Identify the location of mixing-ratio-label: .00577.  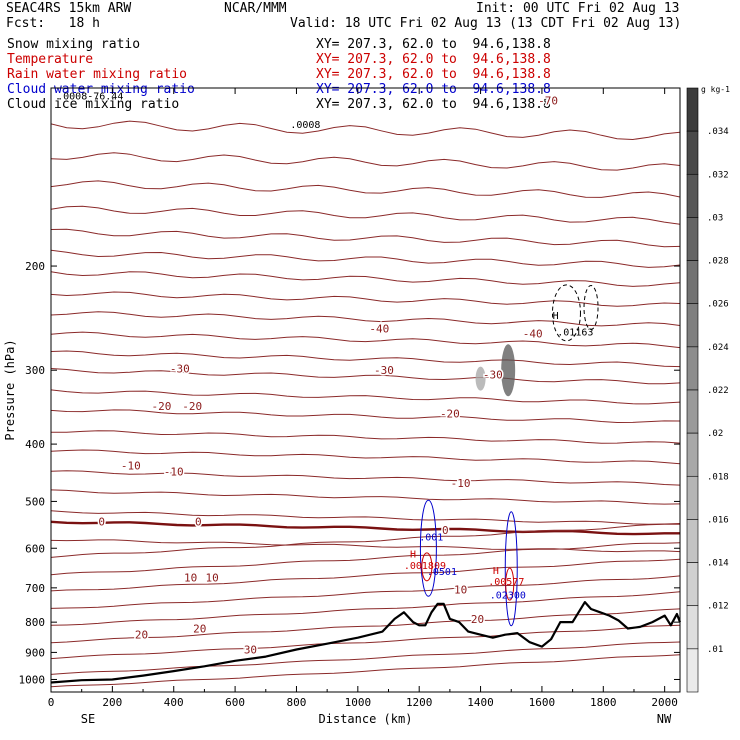
(506, 582).